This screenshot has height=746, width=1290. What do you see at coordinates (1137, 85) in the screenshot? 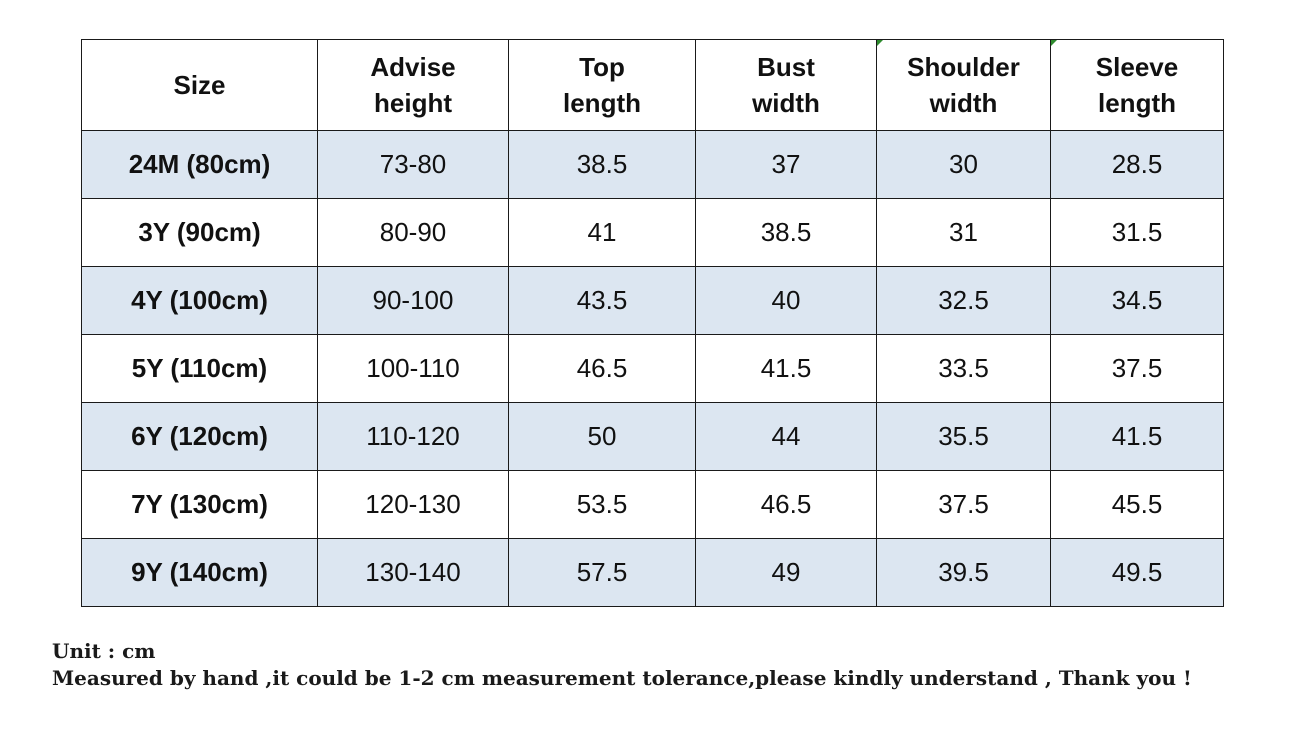
I see `header-sleeve-length: Sleeve length` at bounding box center [1137, 85].